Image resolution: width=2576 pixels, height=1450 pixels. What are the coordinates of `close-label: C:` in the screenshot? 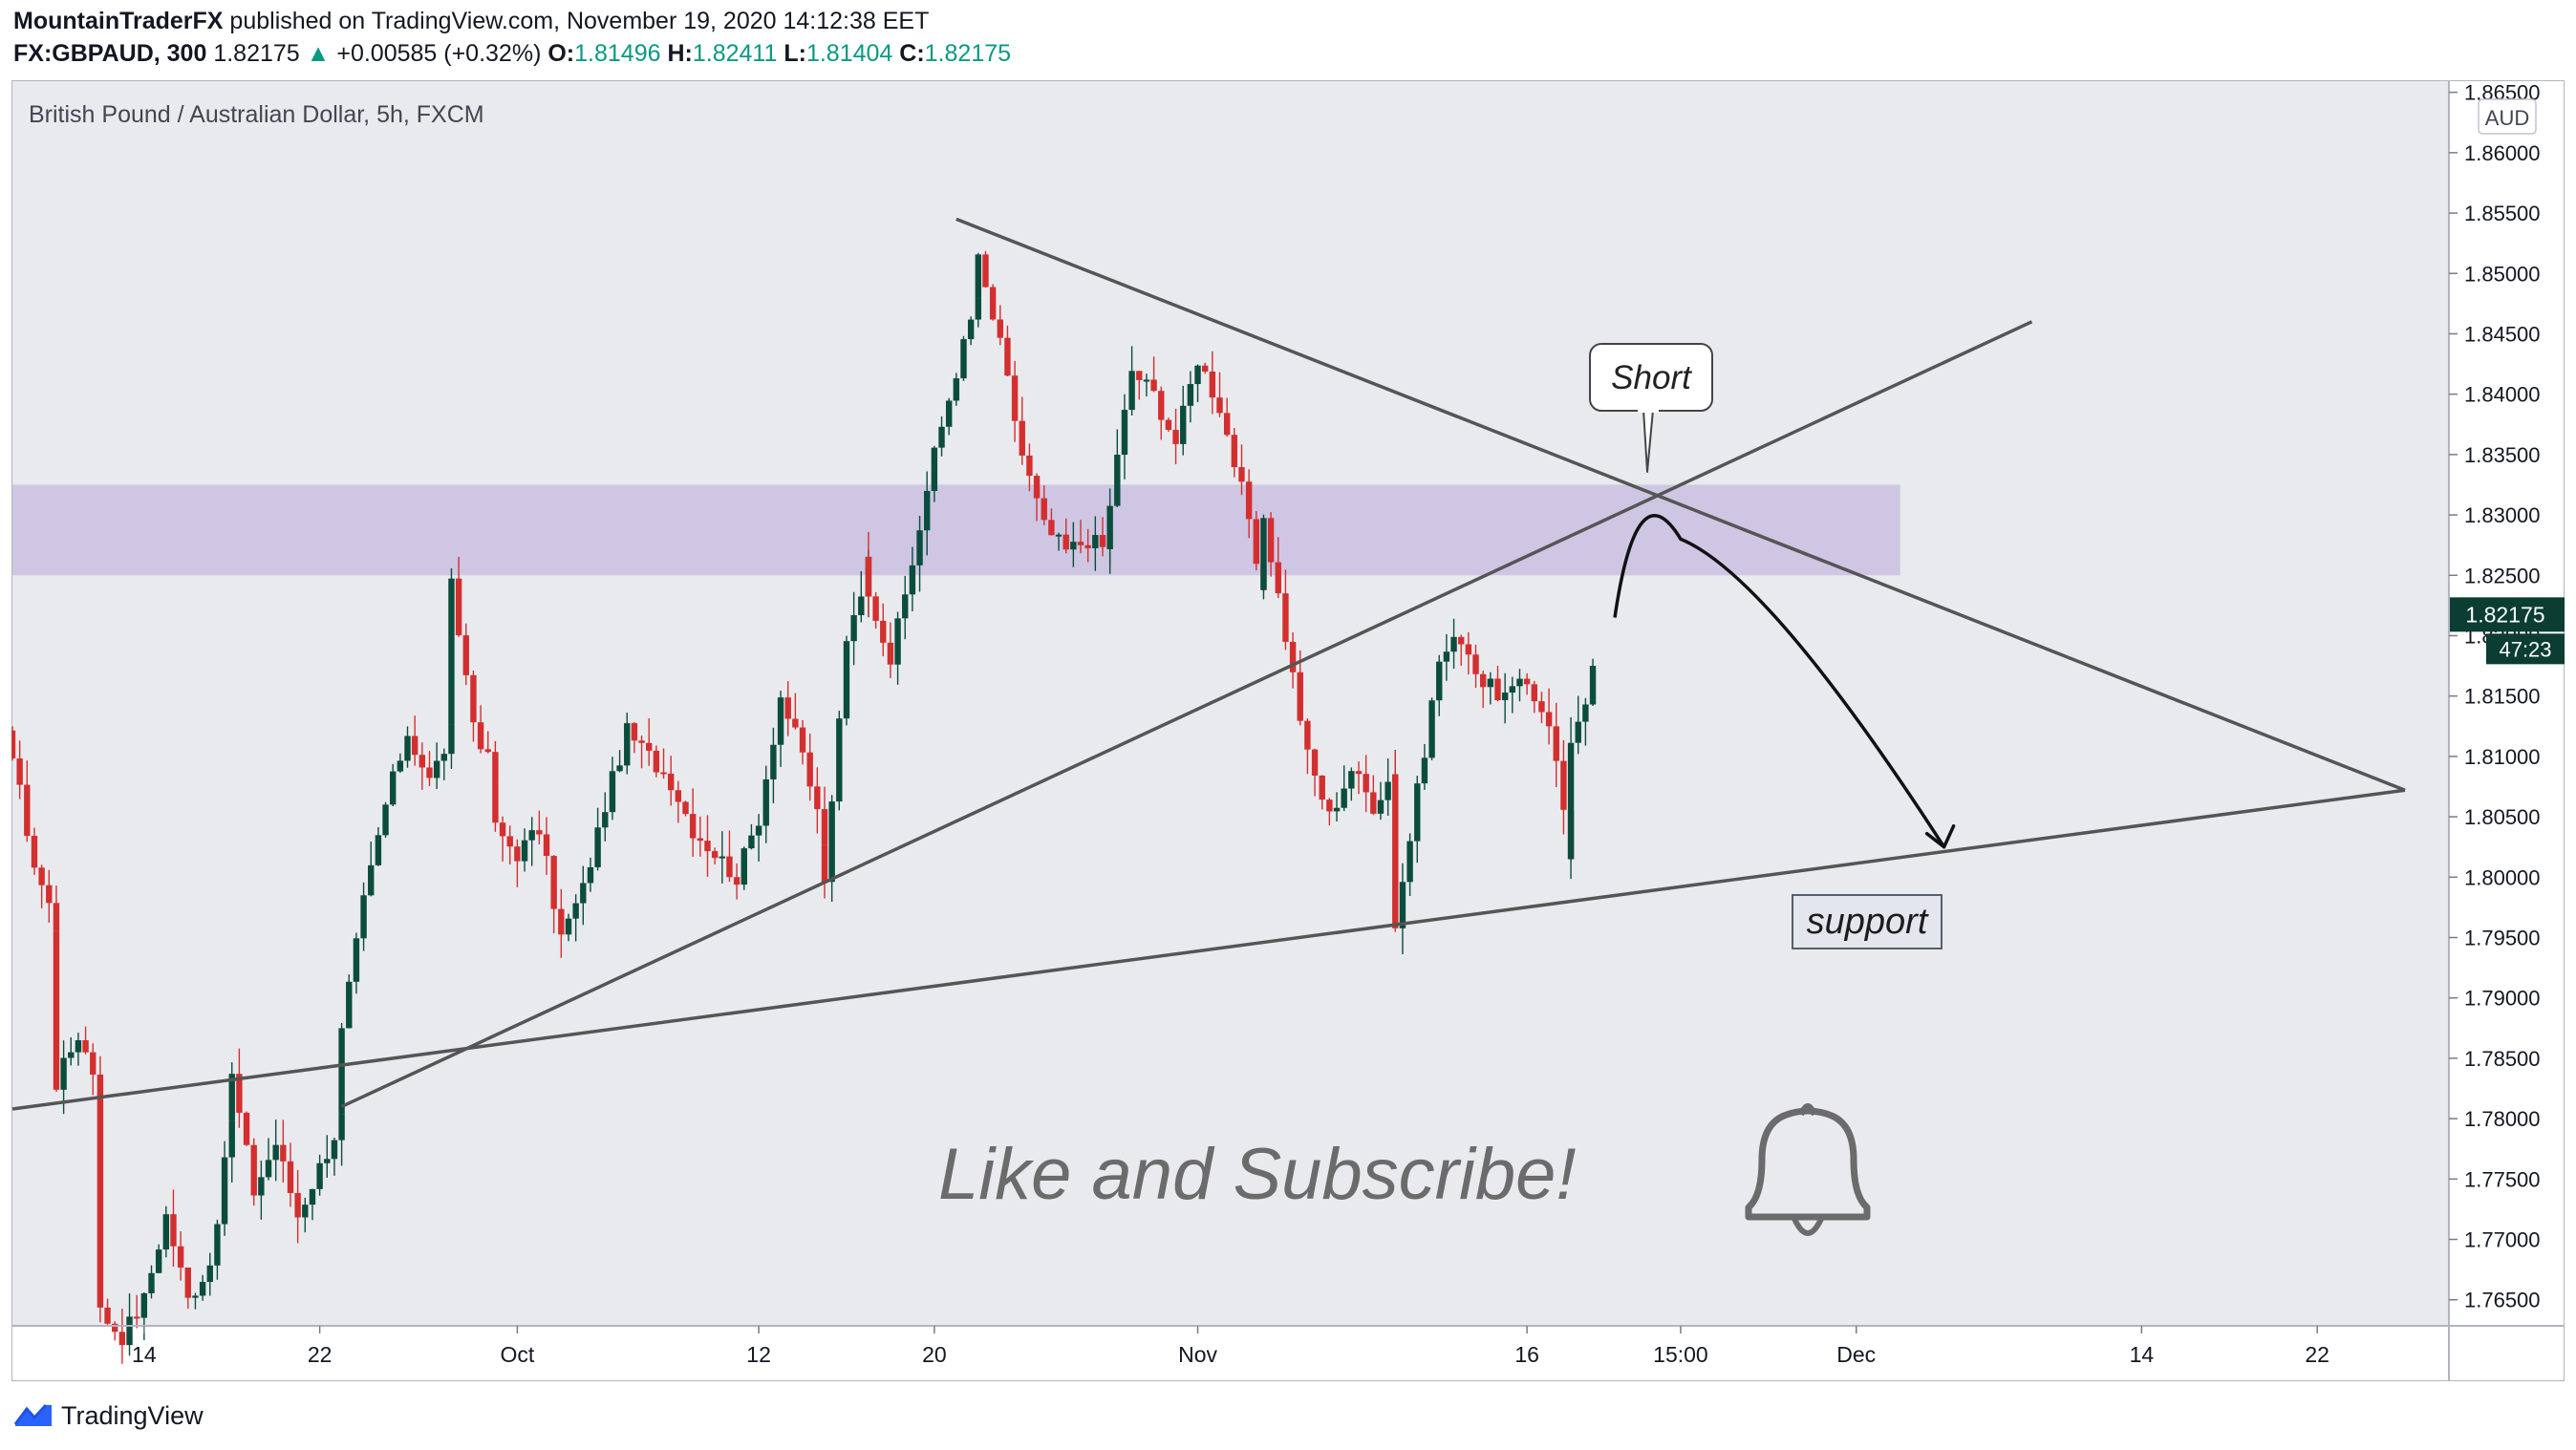 It's located at (912, 53).